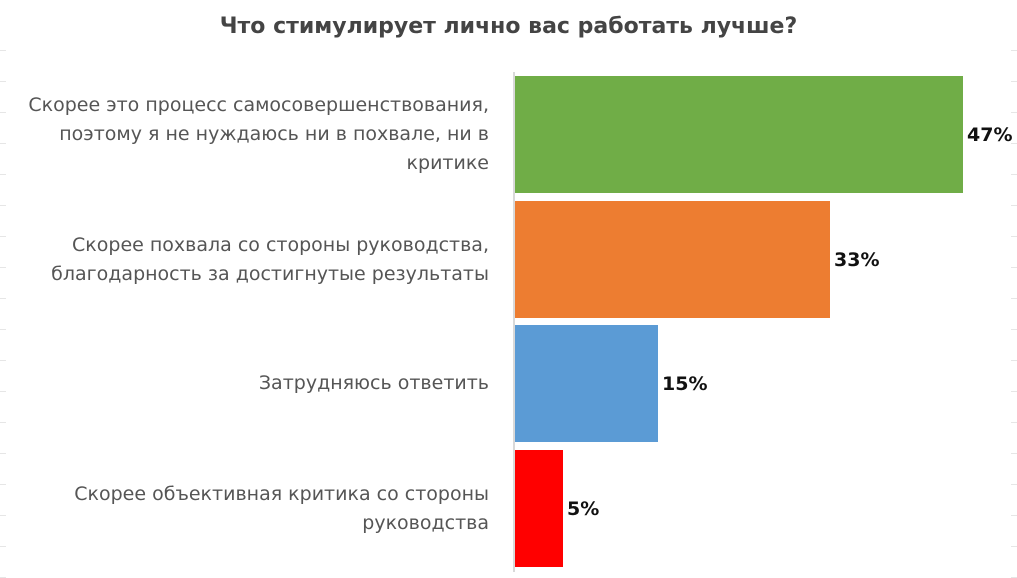  Describe the element at coordinates (857, 259) in the screenshot. I see `data-label-2: 33%` at that location.